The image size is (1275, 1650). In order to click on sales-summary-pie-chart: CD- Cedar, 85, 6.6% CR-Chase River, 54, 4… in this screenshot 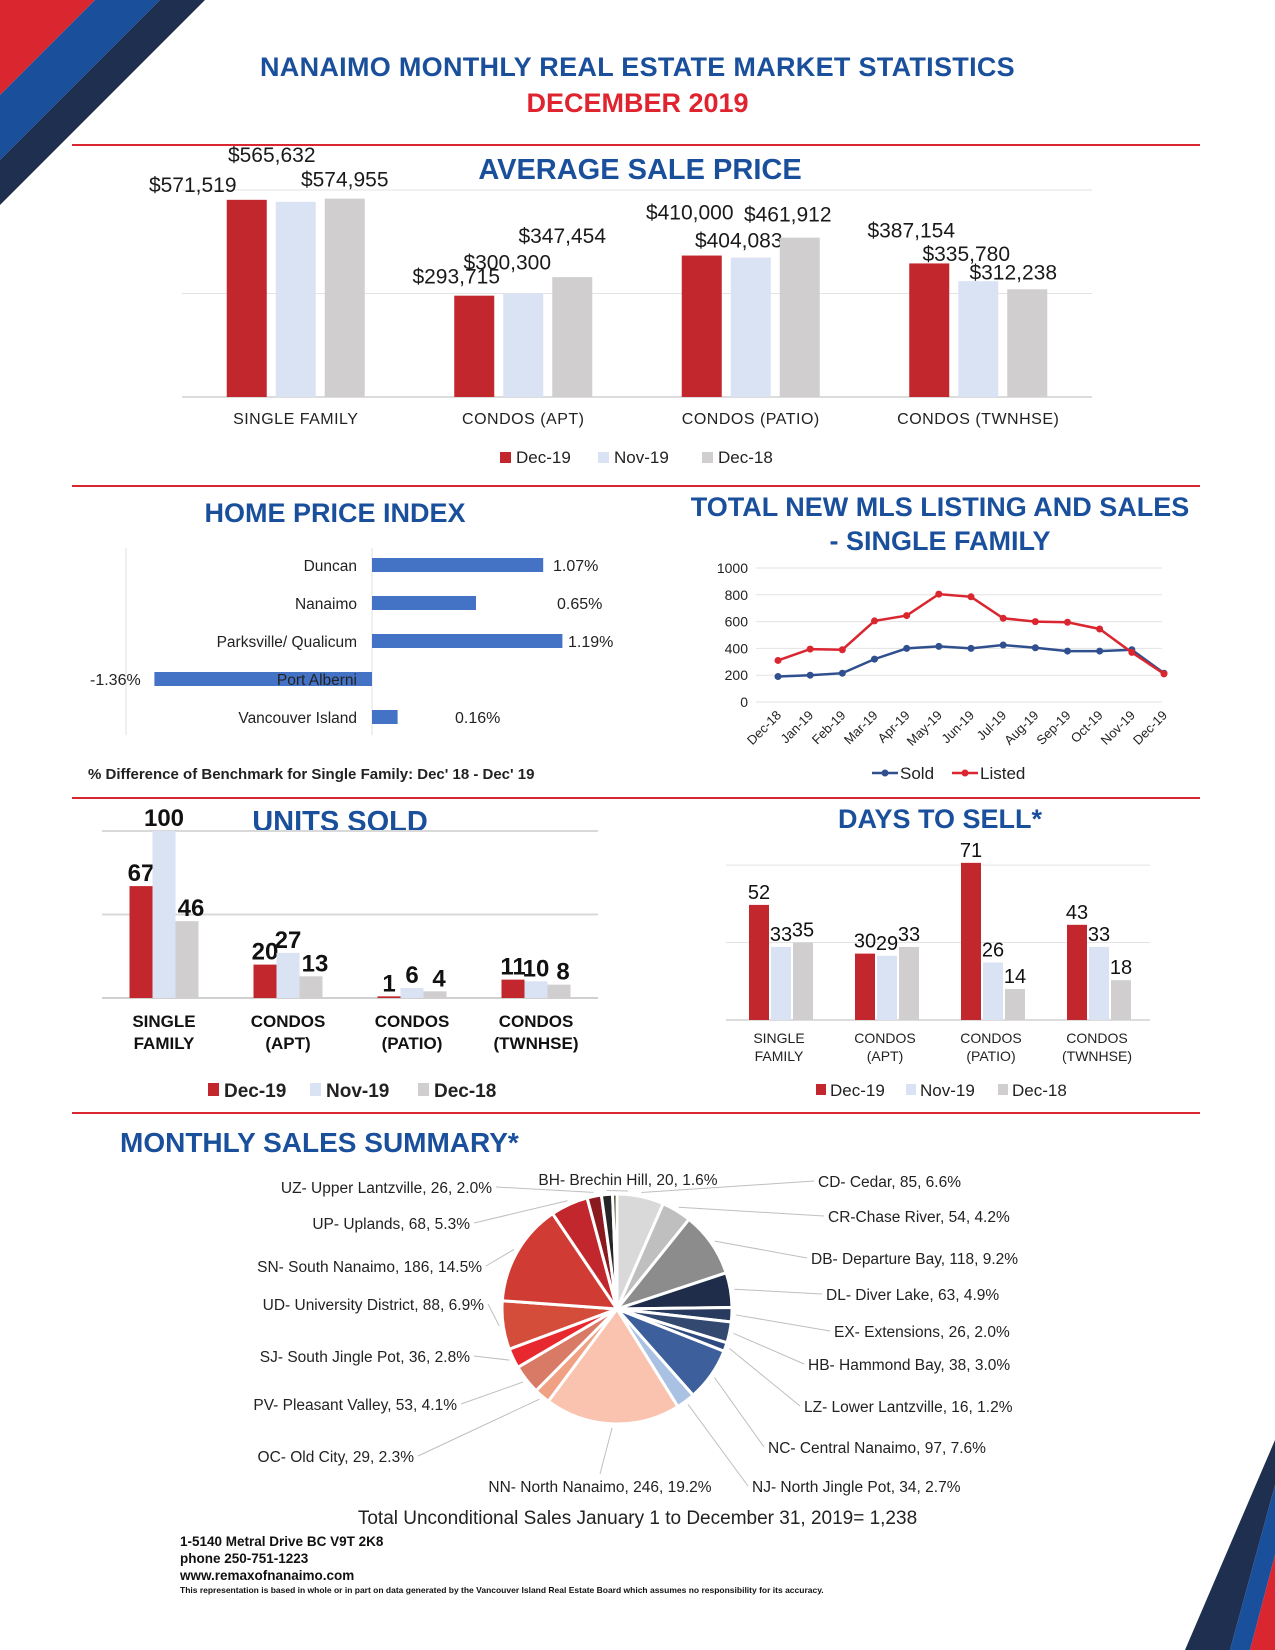, I will do `click(635, 1334)`.